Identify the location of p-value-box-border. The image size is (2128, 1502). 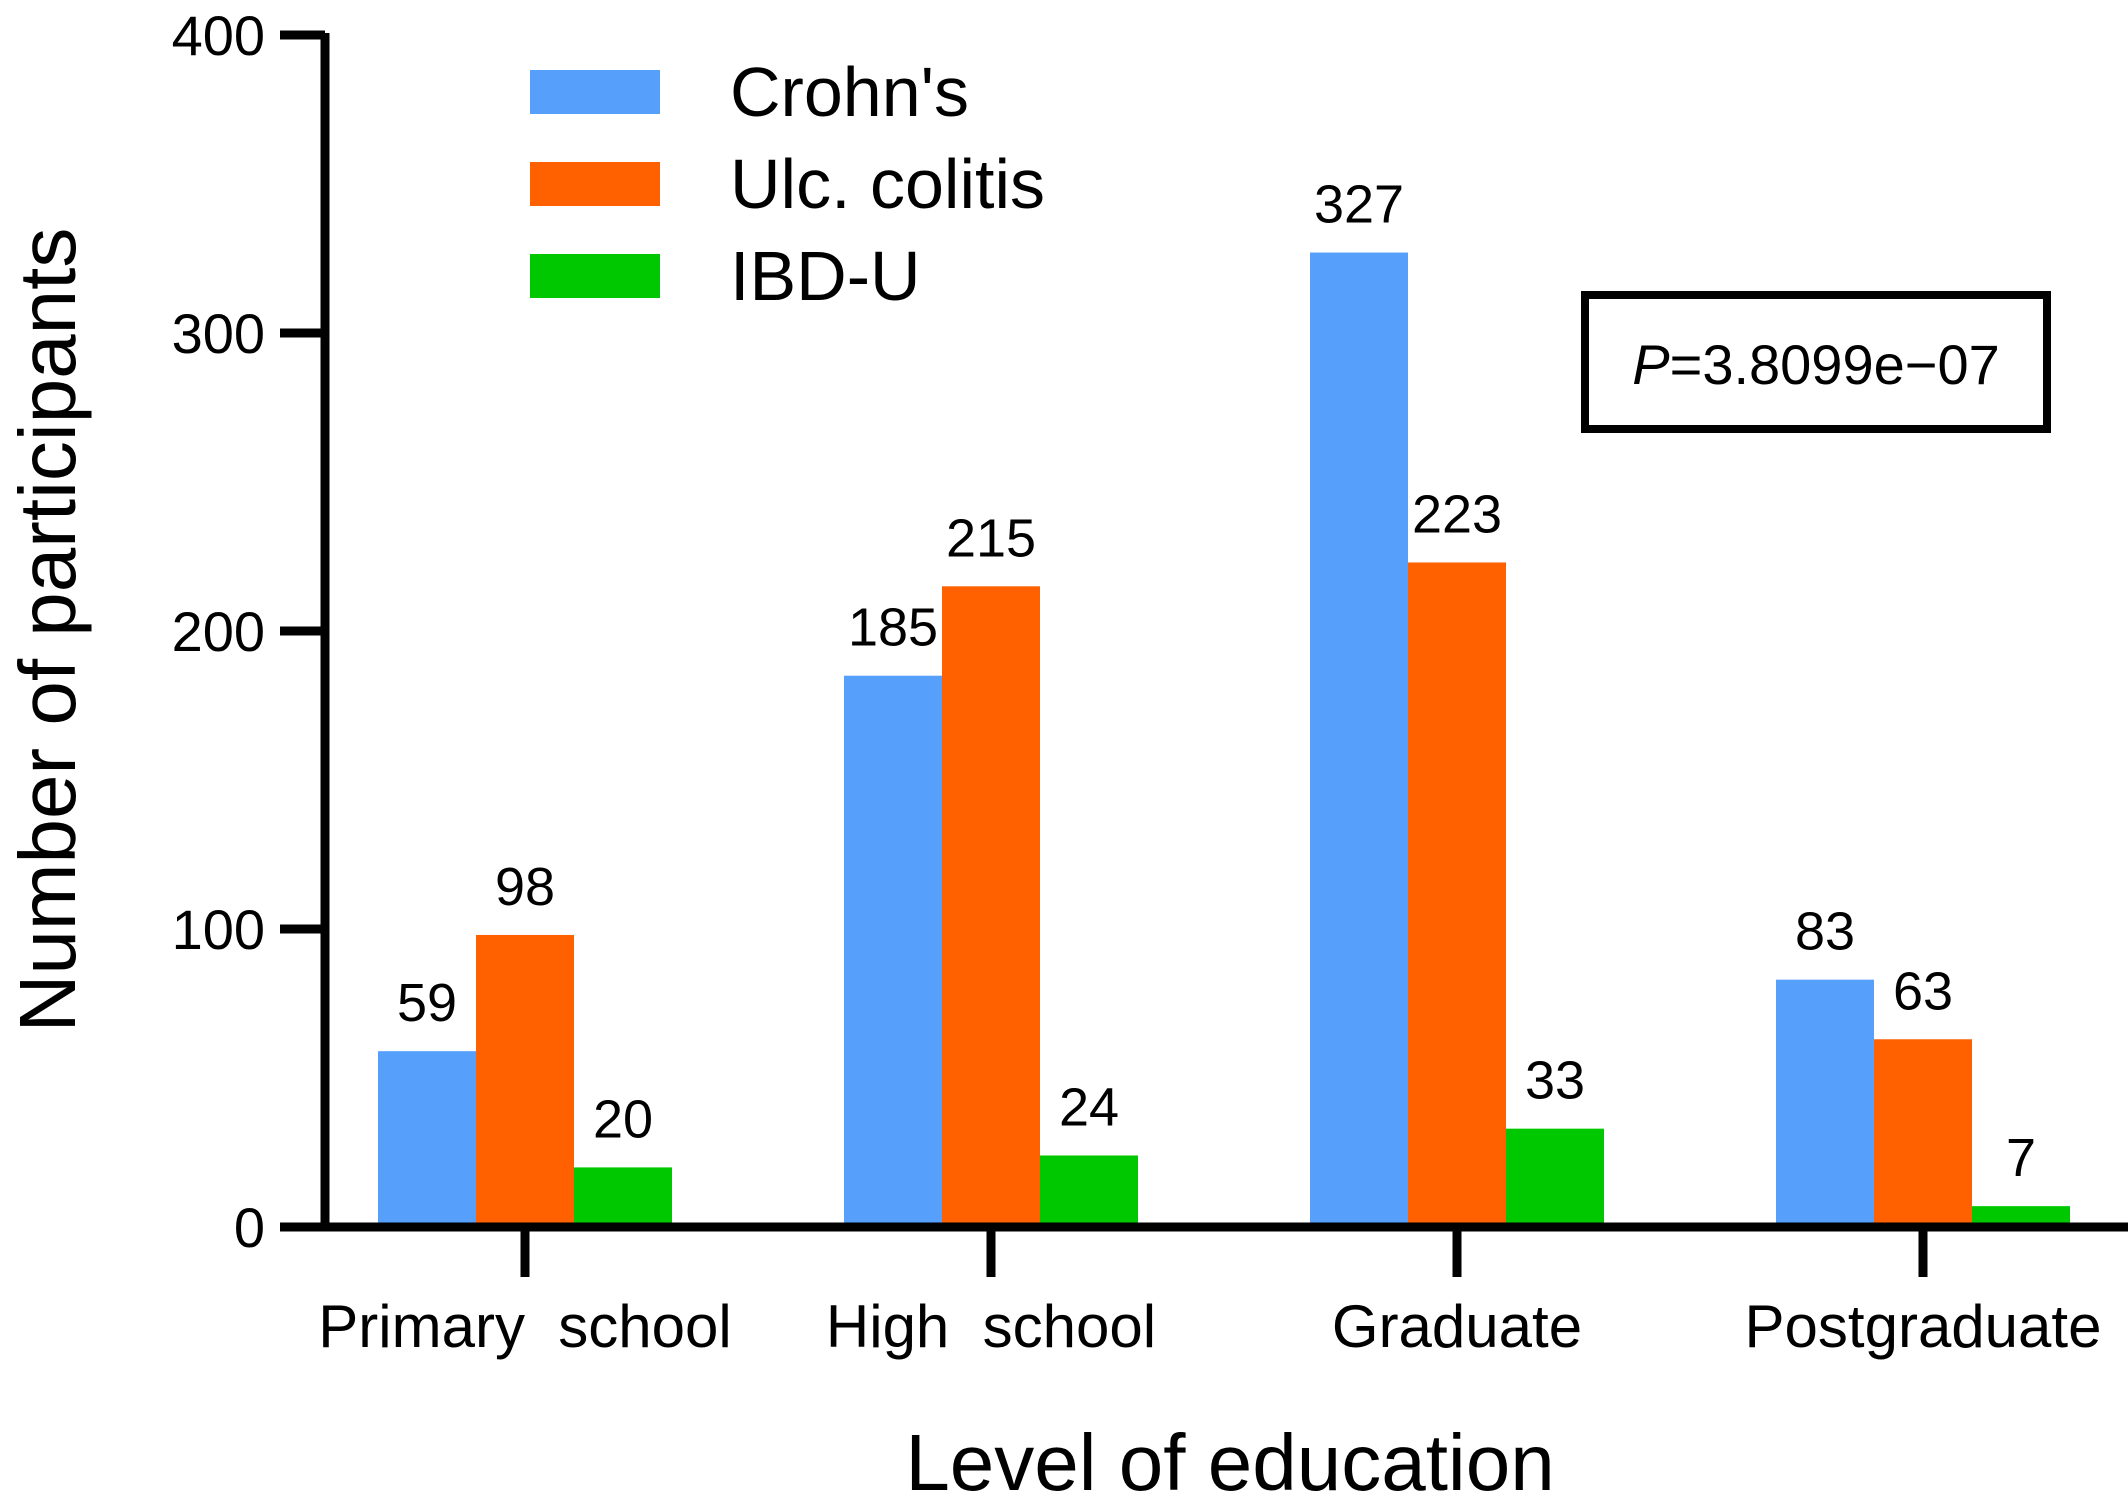
(1816, 362).